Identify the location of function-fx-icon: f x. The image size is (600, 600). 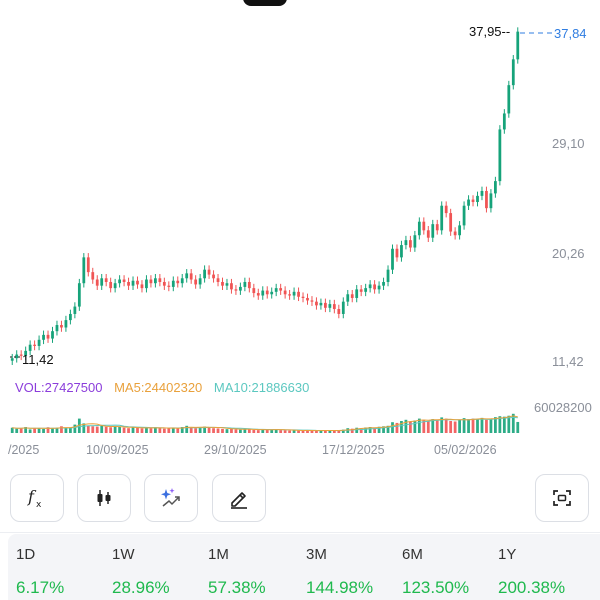
(34, 498).